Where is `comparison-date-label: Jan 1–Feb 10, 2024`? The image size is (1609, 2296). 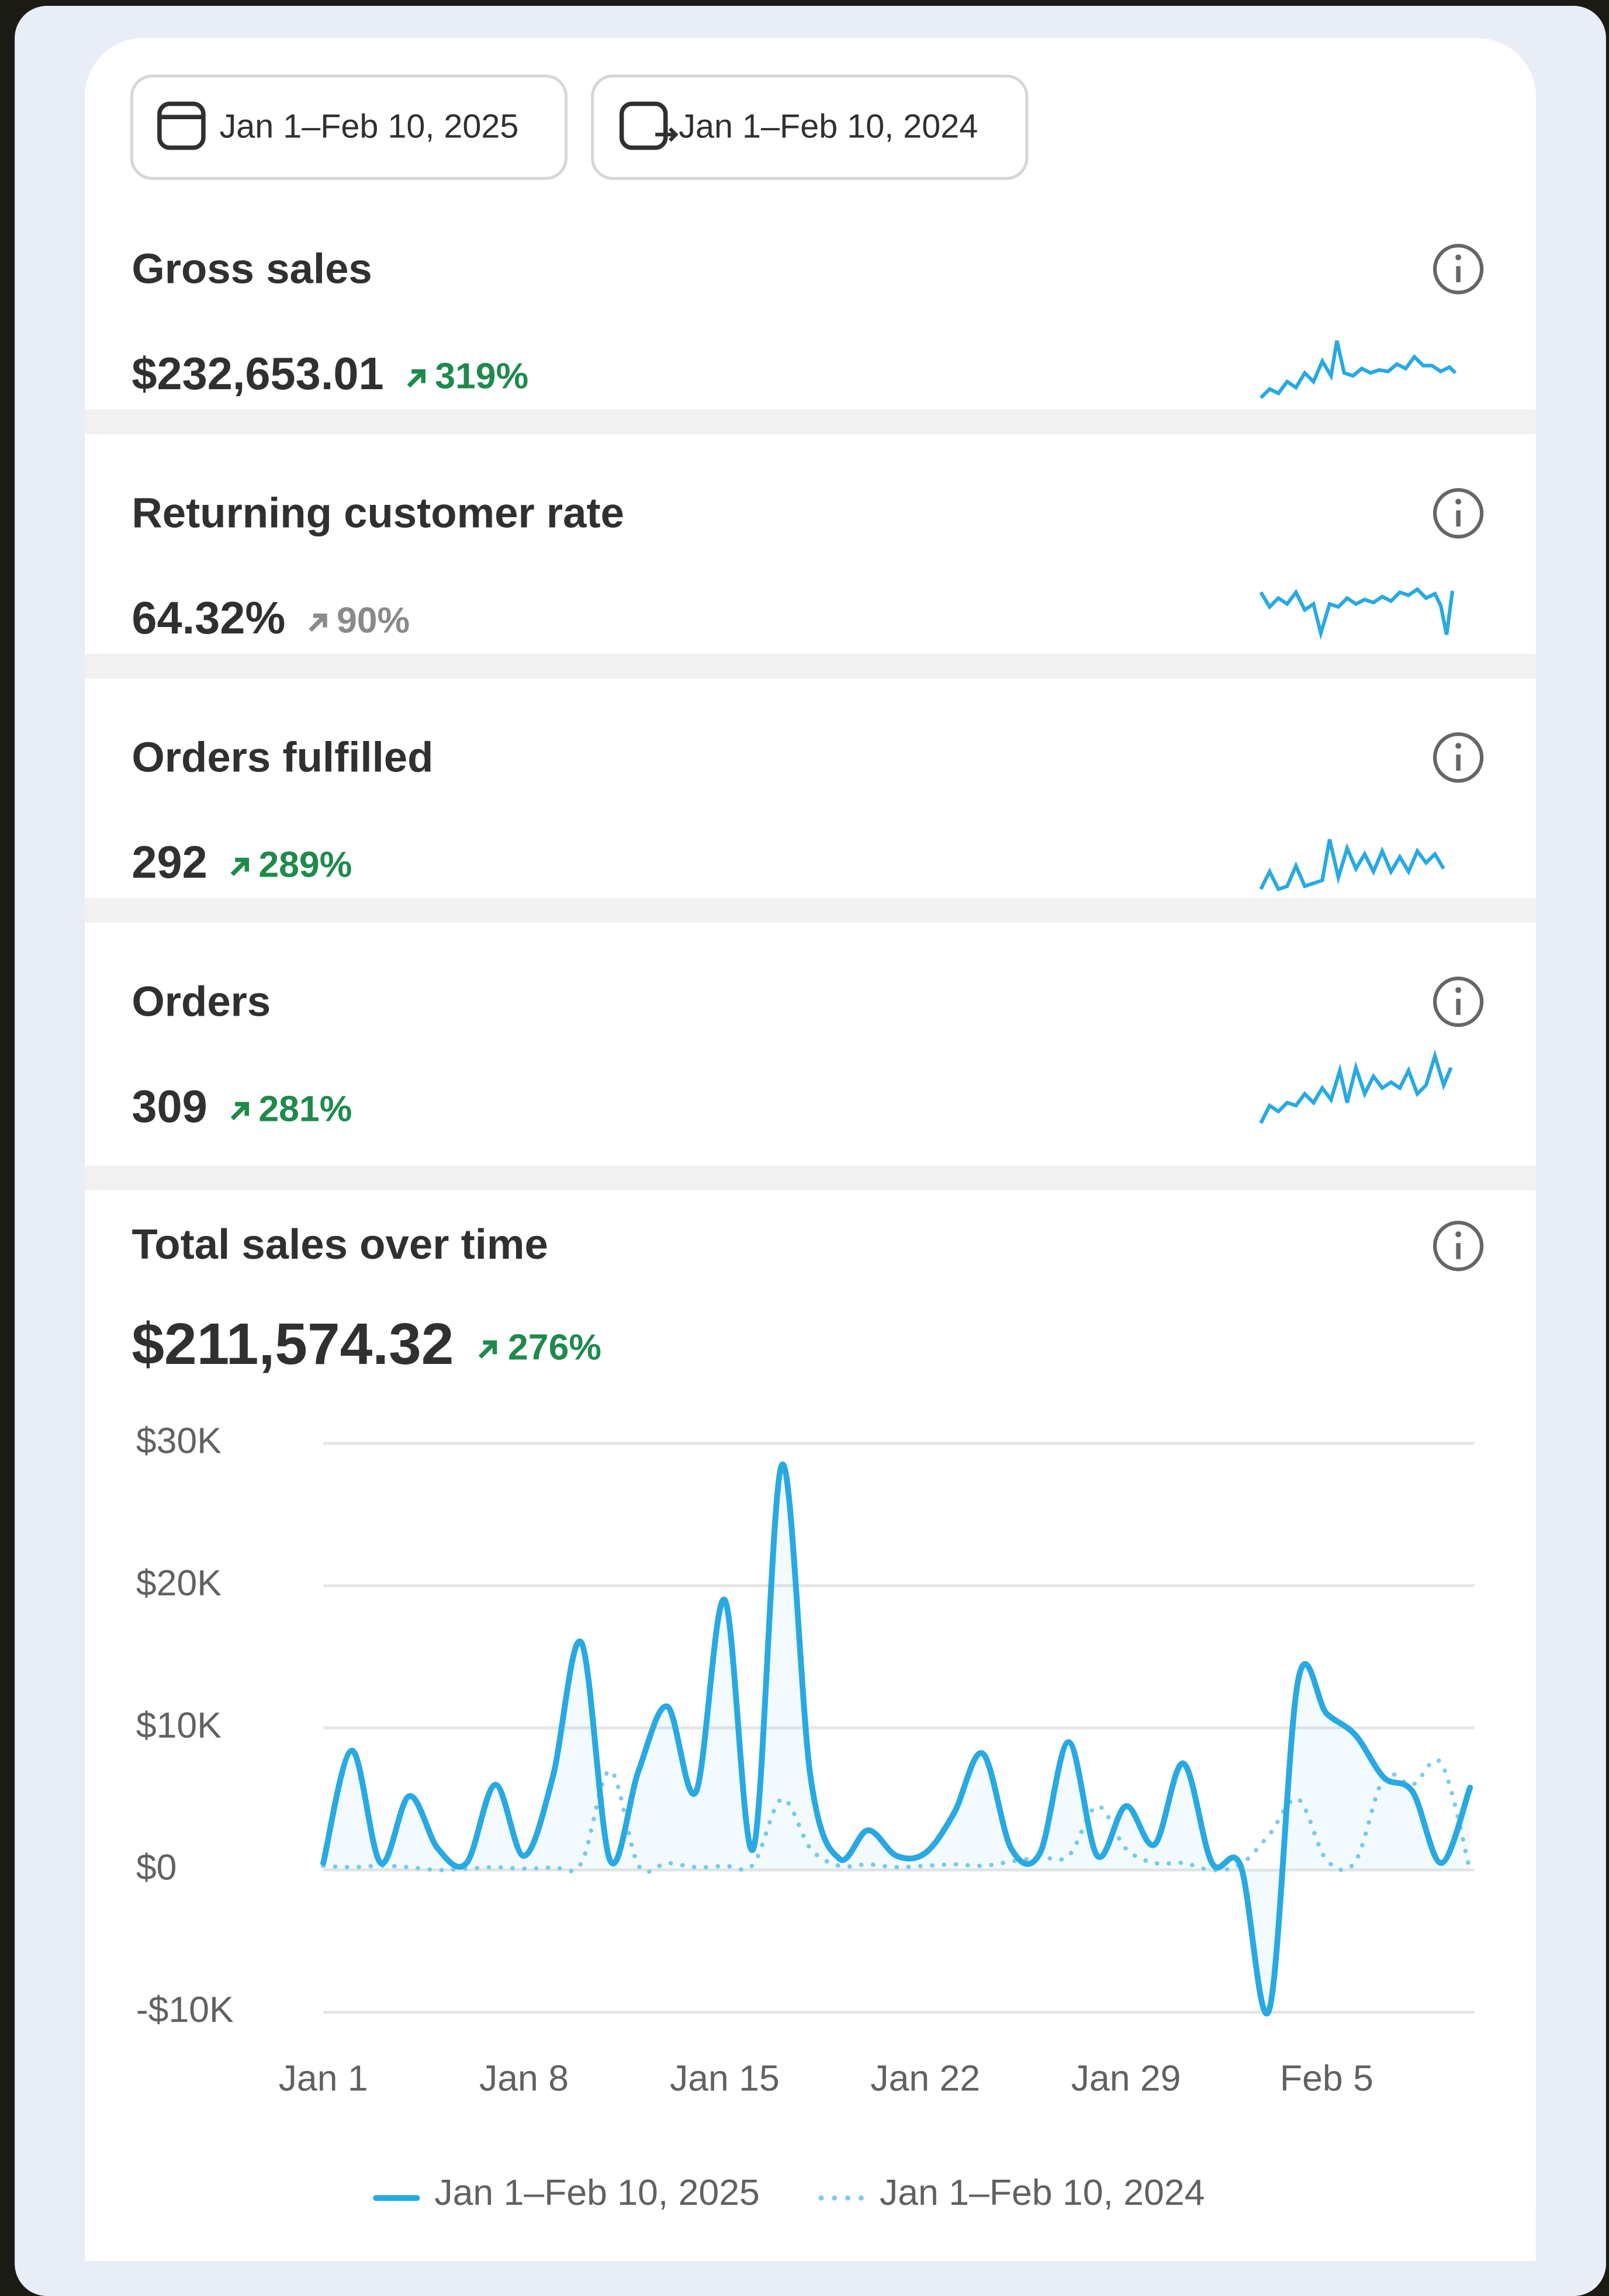
comparison-date-label: Jan 1–Feb 10, 2024 is located at coordinates (828, 127).